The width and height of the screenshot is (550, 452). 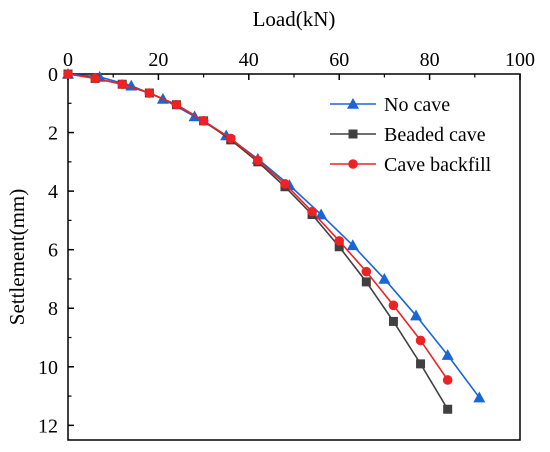 I want to click on legend: No cave Beaded cave Cave backfill, so click(x=411, y=135).